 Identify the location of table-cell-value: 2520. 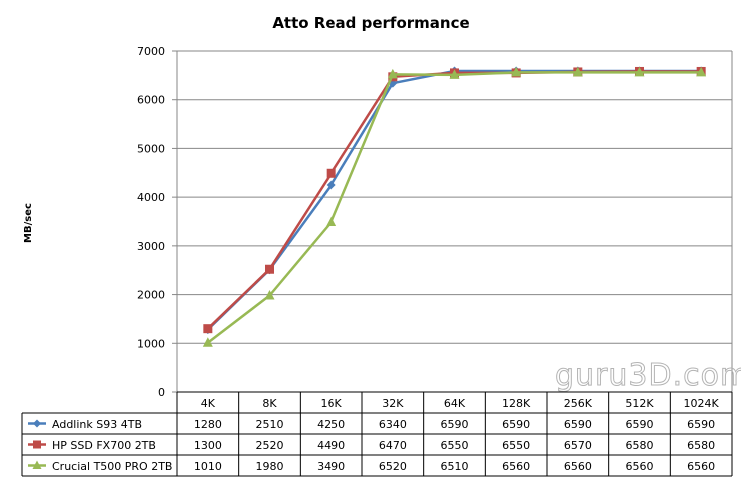
(270, 445).